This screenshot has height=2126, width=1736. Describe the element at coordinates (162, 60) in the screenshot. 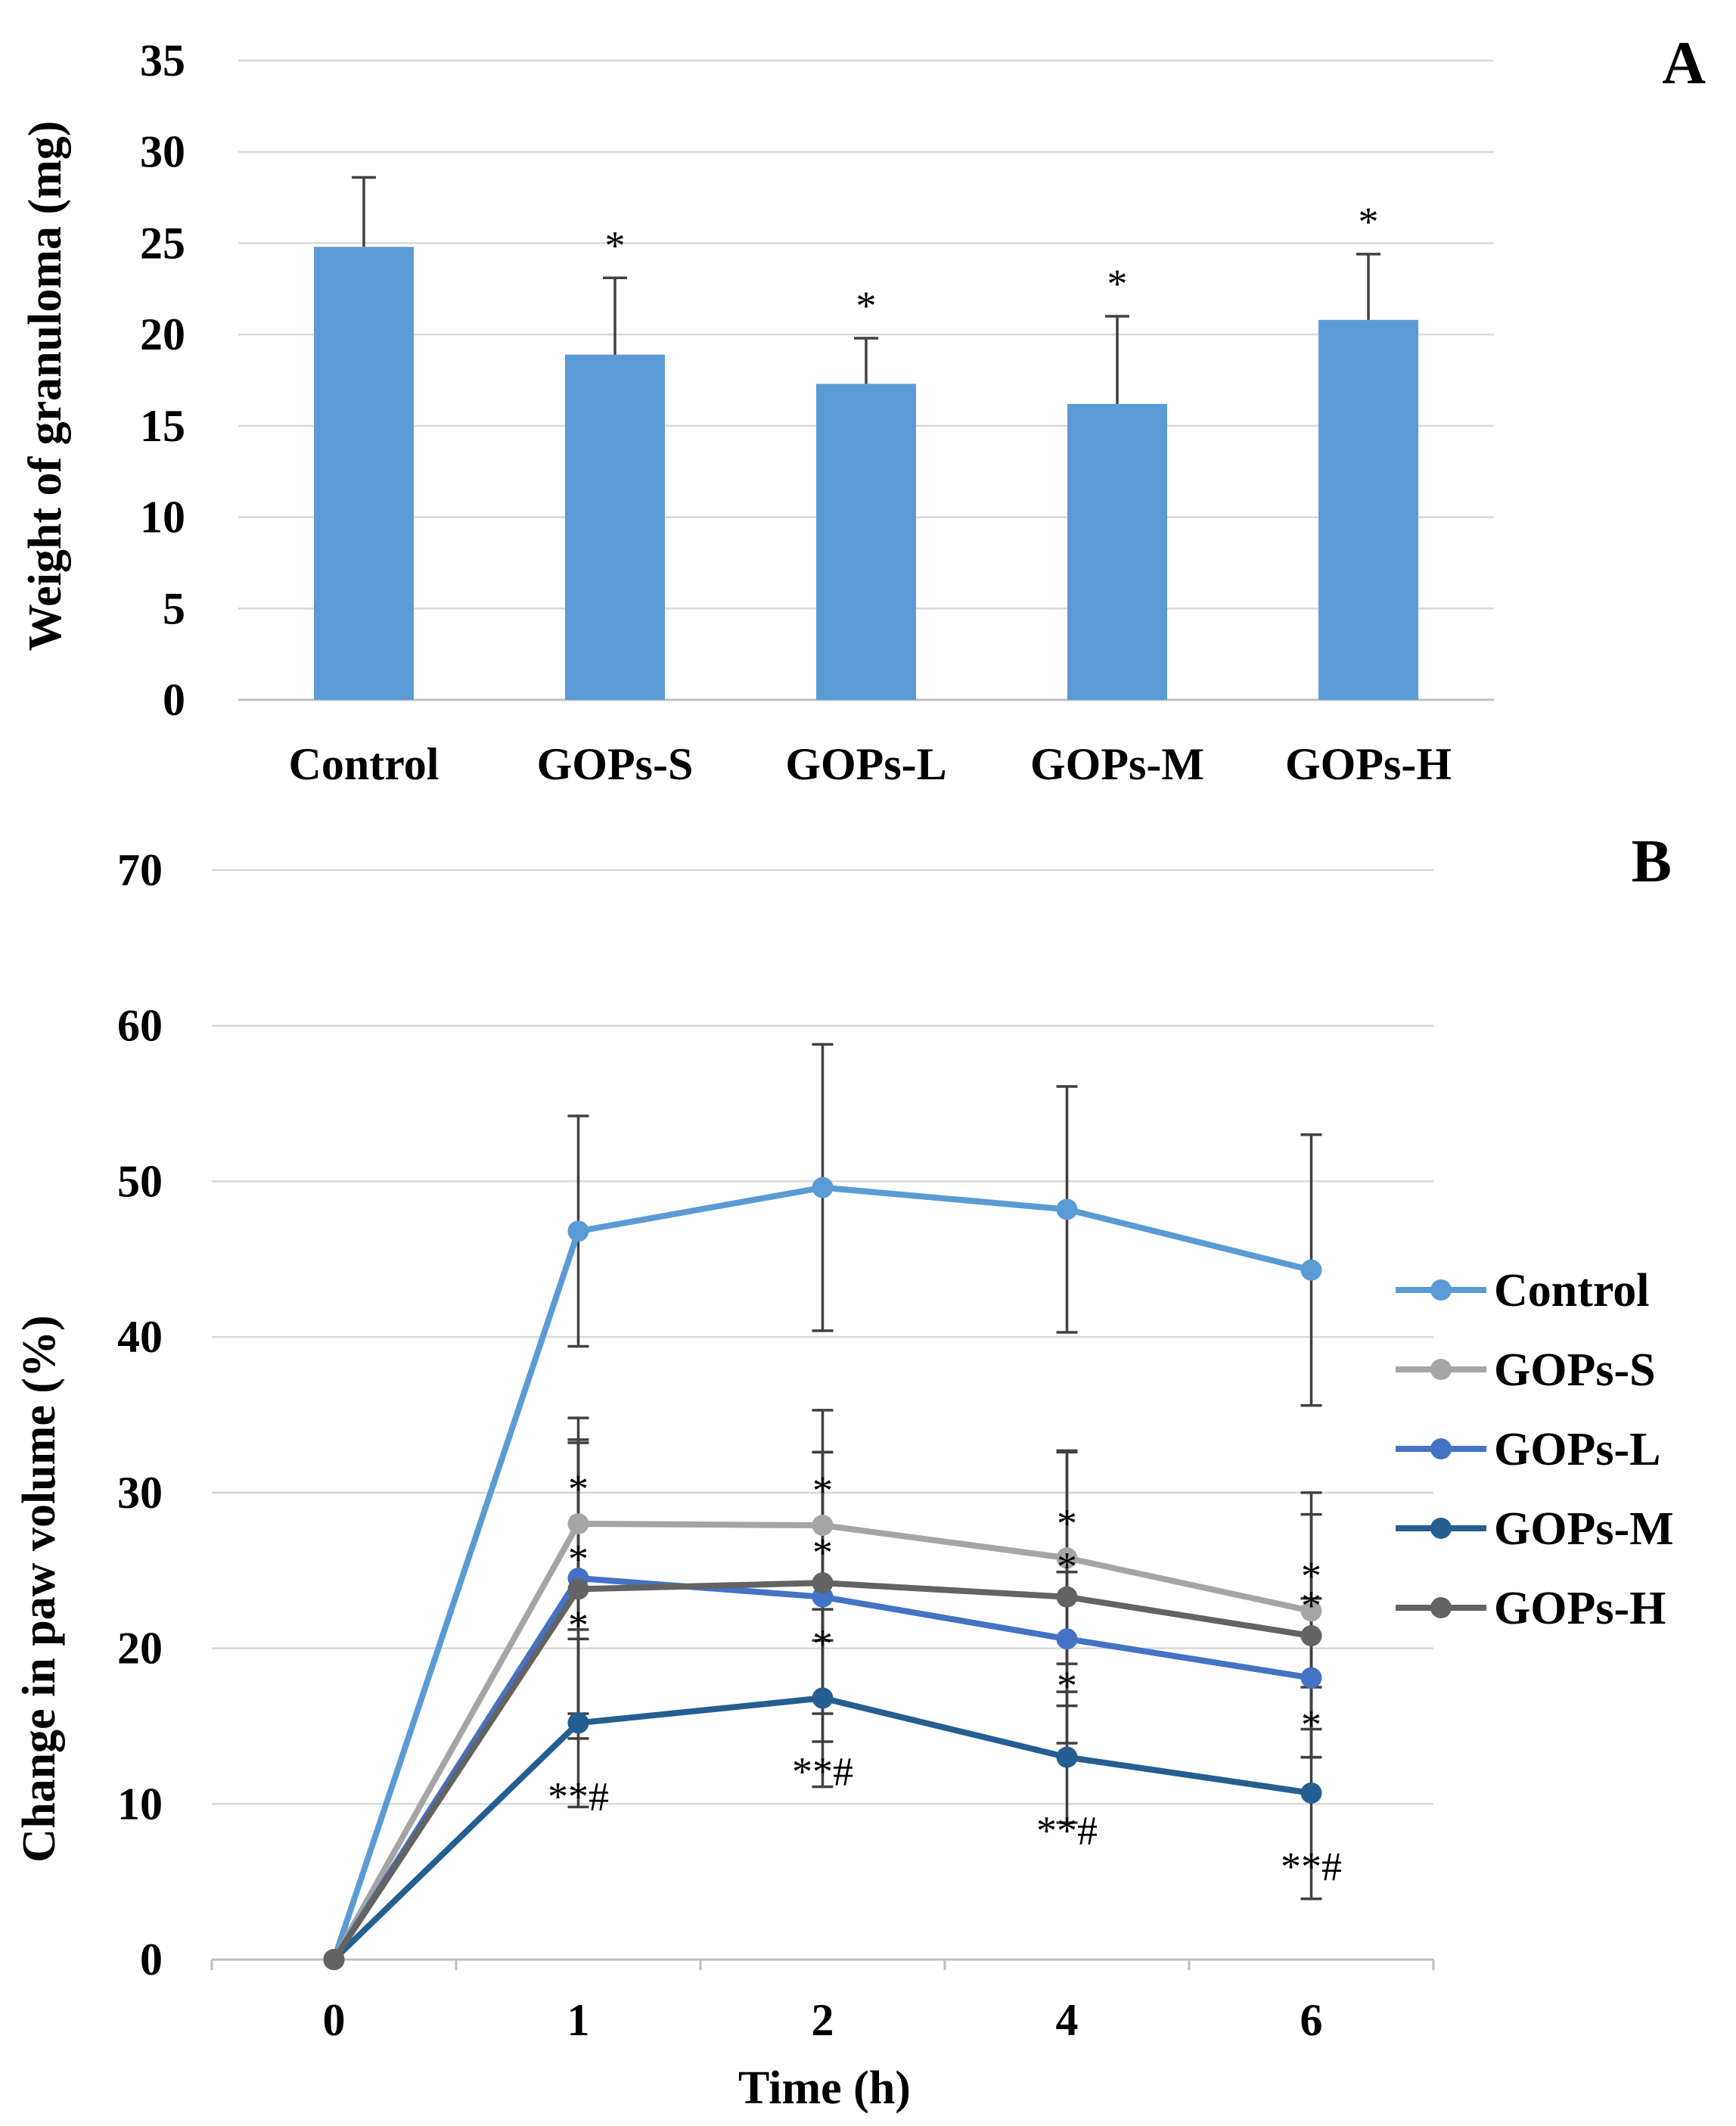

I see `panel-a-y-tick-label: 35` at that location.